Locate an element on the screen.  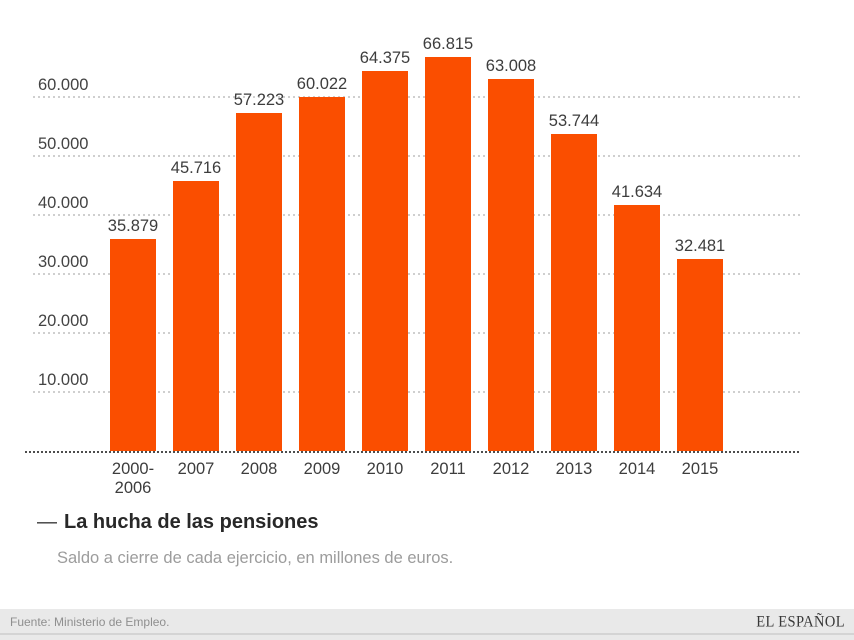
x-axis-label: 2012 is located at coordinates (511, 469).